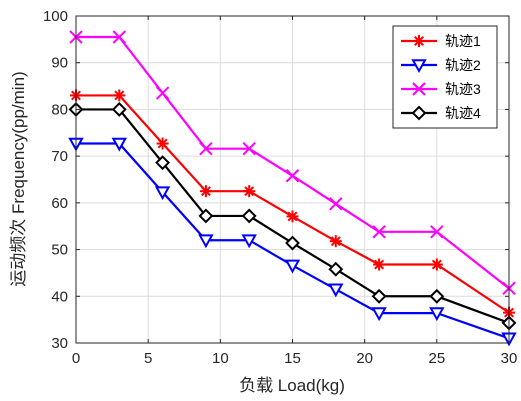  What do you see at coordinates (292, 385) in the screenshot?
I see `x-axis-label: 负载 Load(kg)` at bounding box center [292, 385].